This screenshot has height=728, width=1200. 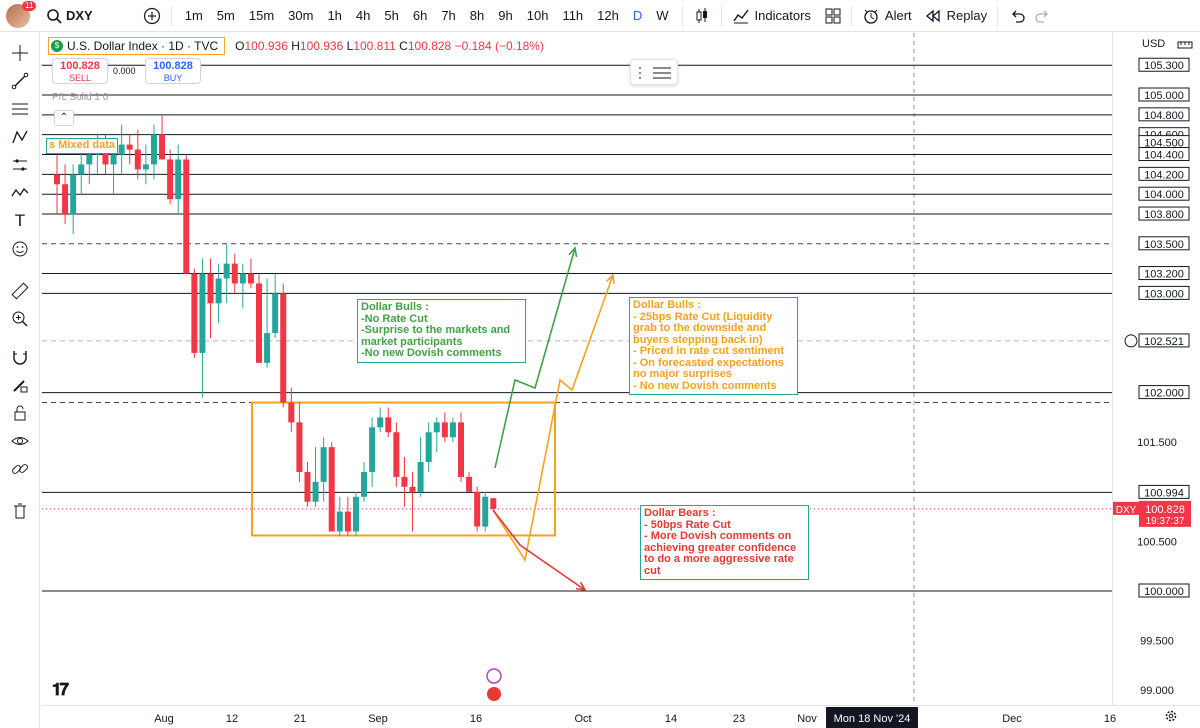 I want to click on symbol-search-button: DXY, so click(x=69, y=16).